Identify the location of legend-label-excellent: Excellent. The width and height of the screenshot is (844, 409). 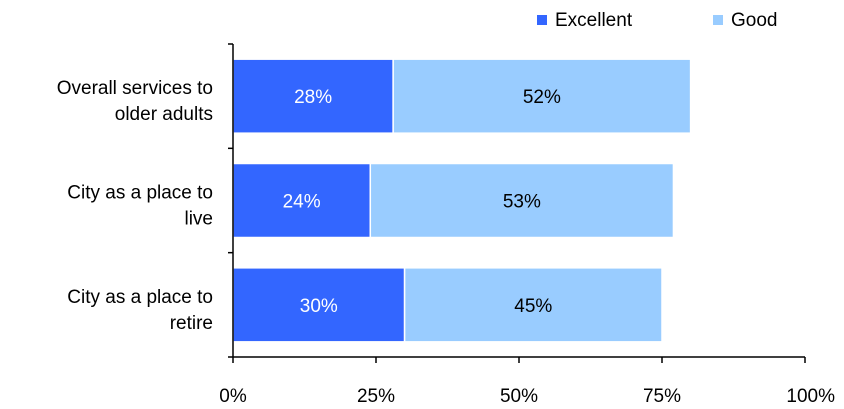
(594, 20).